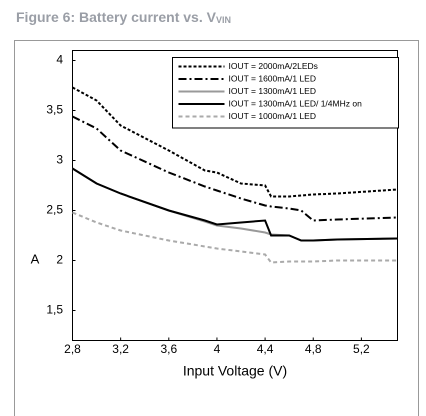 This screenshot has width=426, height=416. I want to click on legend-label: IOUT = 1600mA/1 LED, so click(272, 78).